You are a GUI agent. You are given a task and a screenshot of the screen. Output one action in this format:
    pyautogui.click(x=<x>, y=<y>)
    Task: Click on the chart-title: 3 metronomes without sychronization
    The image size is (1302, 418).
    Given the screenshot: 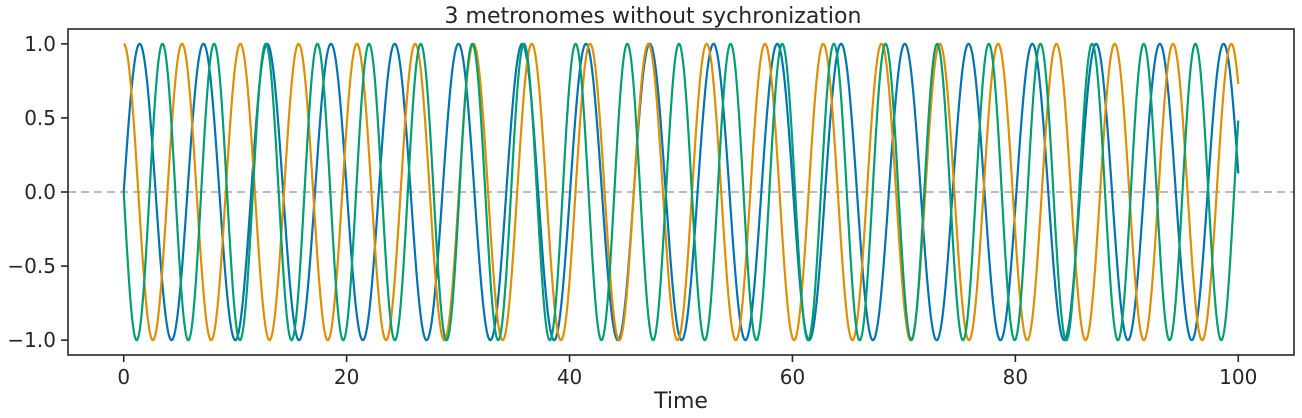 What is the action you would take?
    pyautogui.click(x=653, y=16)
    